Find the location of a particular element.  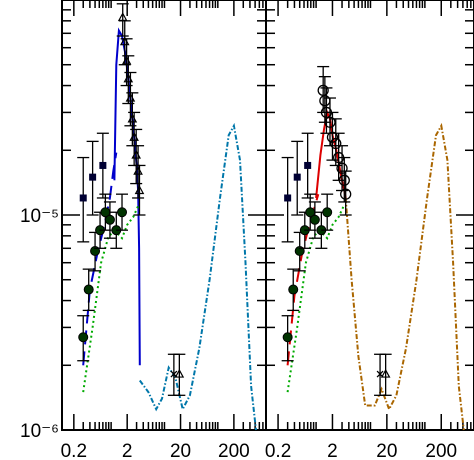

series-line-solid is located at coordinates (331, 153).